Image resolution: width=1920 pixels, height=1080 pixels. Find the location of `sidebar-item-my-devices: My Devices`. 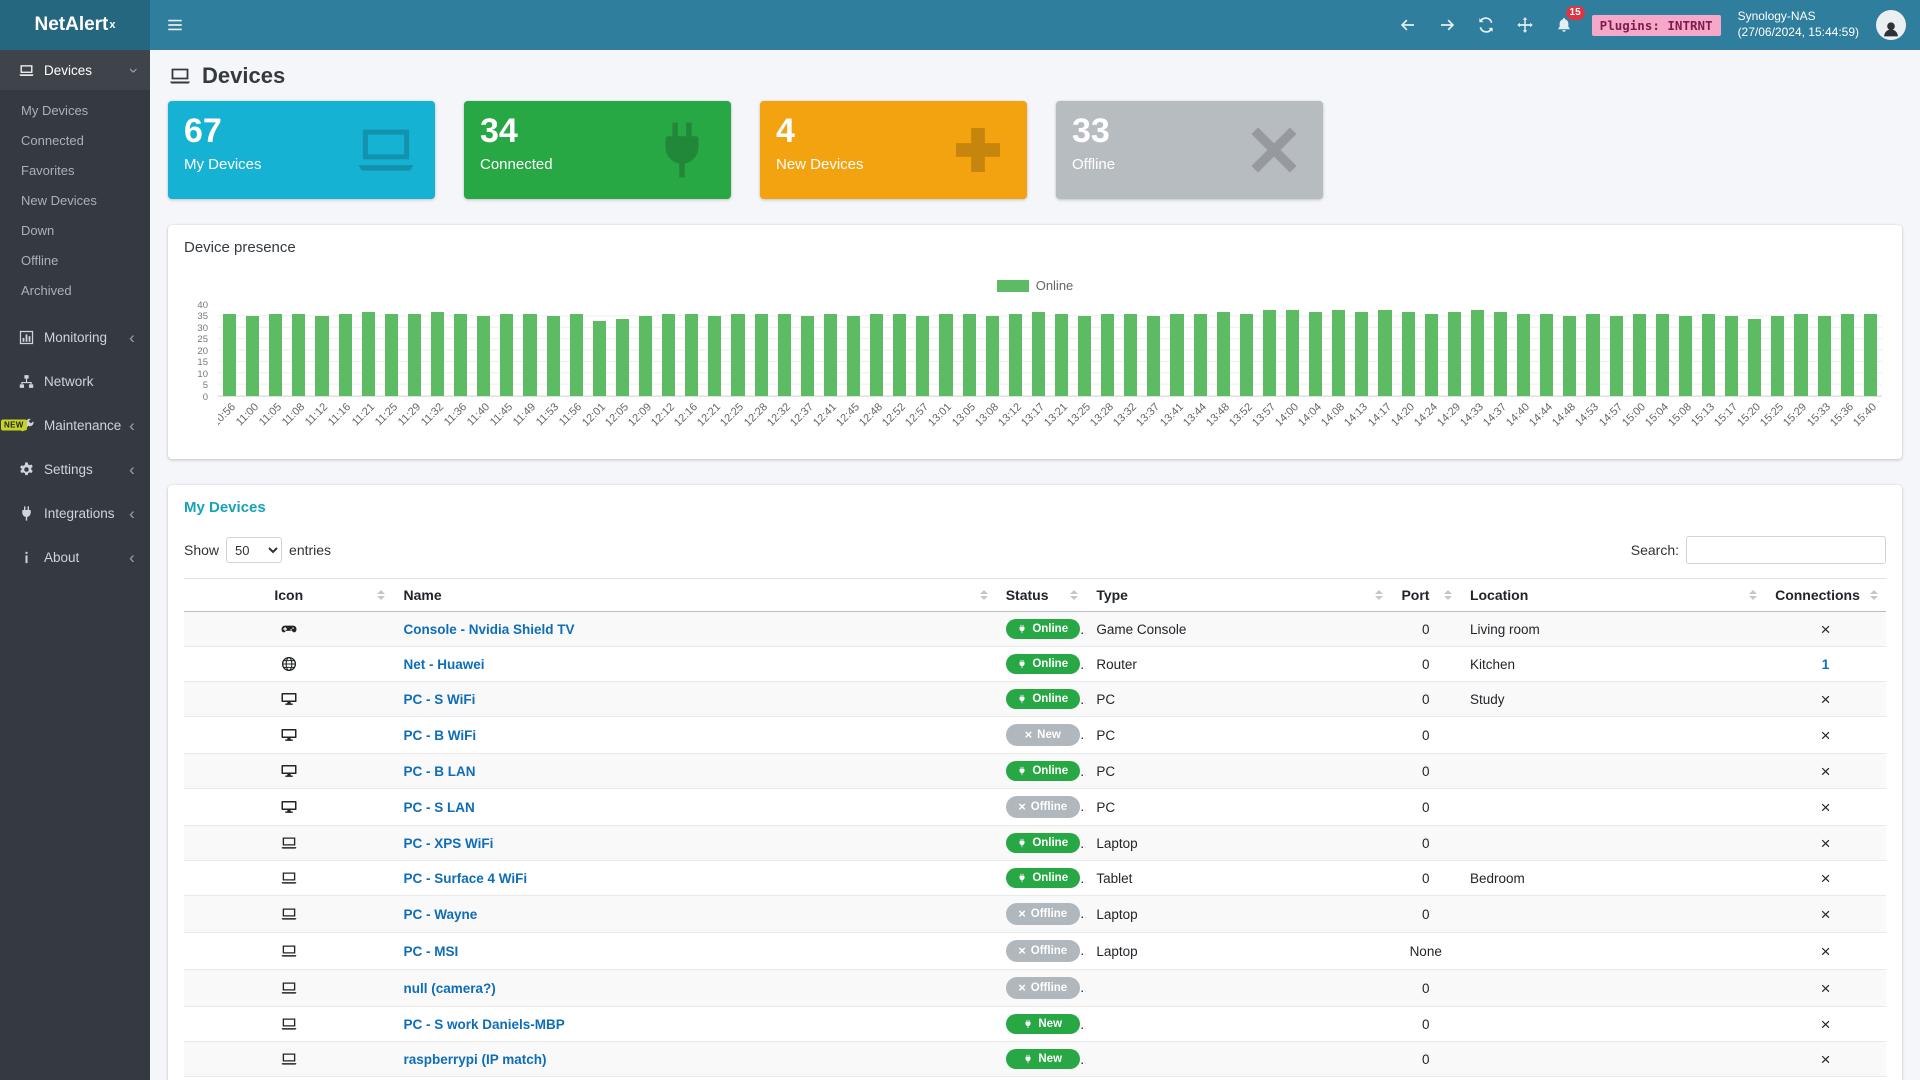

sidebar-item-my-devices: My Devices is located at coordinates (55, 110).